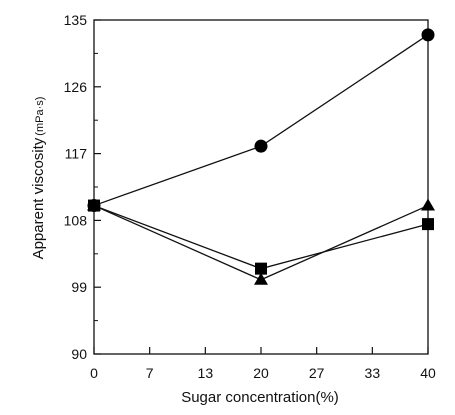 The width and height of the screenshot is (455, 415). I want to click on x-tick-label: 13, so click(206, 373).